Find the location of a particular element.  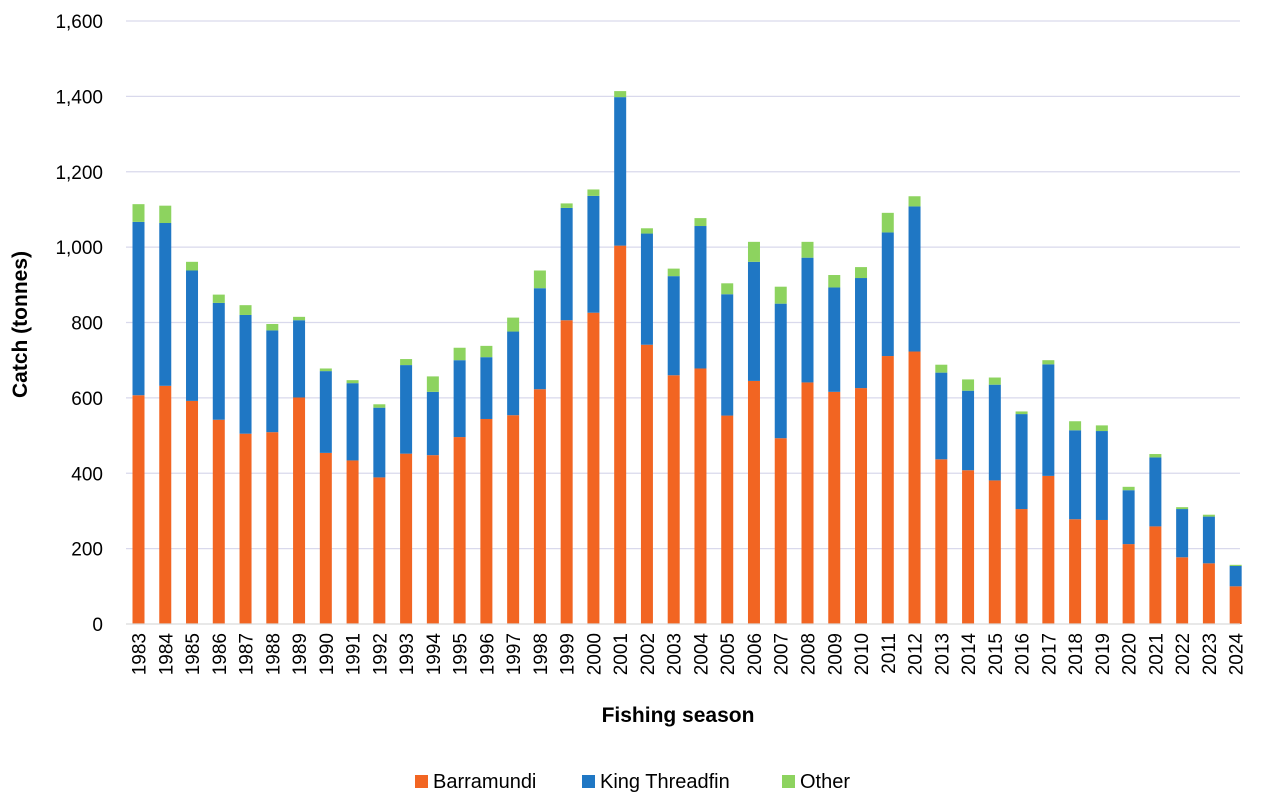

x-axis-title: Fishing season is located at coordinates (678, 715).